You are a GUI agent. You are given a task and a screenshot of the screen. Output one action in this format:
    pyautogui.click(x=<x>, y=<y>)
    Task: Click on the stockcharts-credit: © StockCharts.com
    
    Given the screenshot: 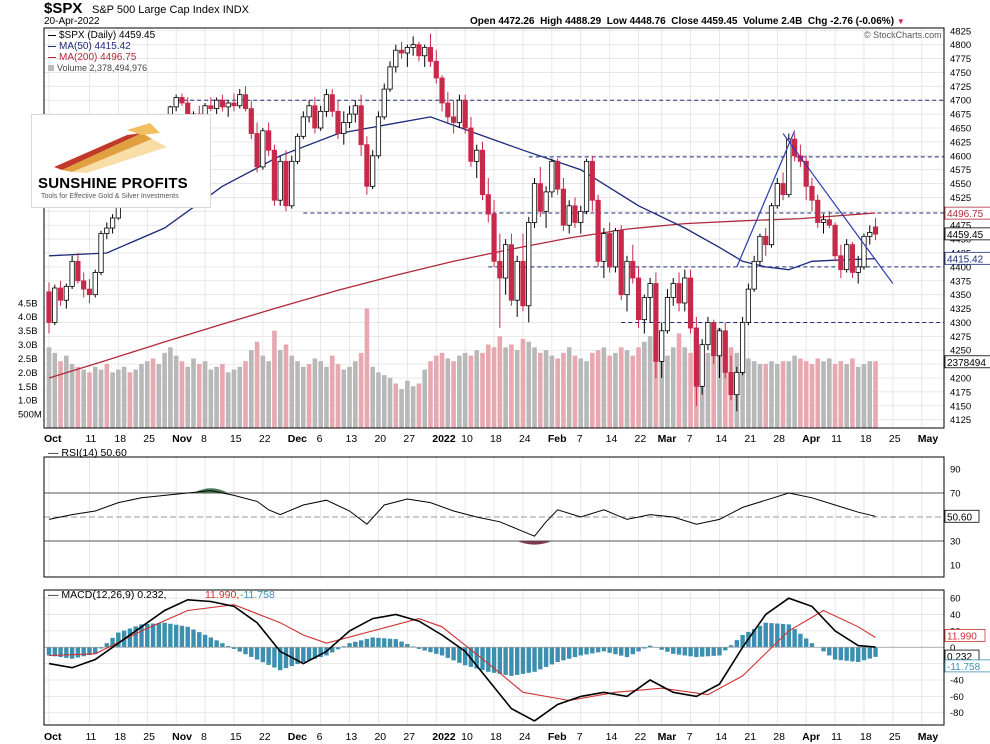 What is the action you would take?
    pyautogui.click(x=903, y=35)
    